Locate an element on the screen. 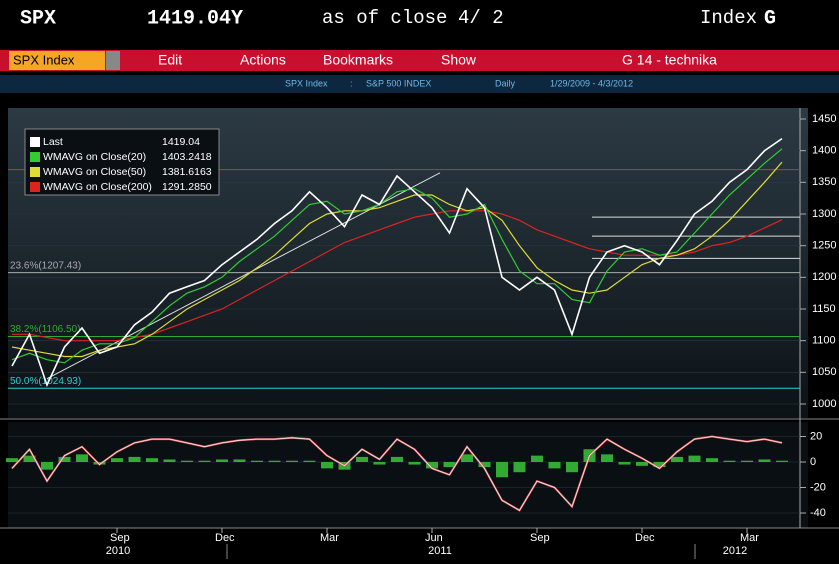 This screenshot has width=839, height=564. y-tick-label: -20 is located at coordinates (818, 487).